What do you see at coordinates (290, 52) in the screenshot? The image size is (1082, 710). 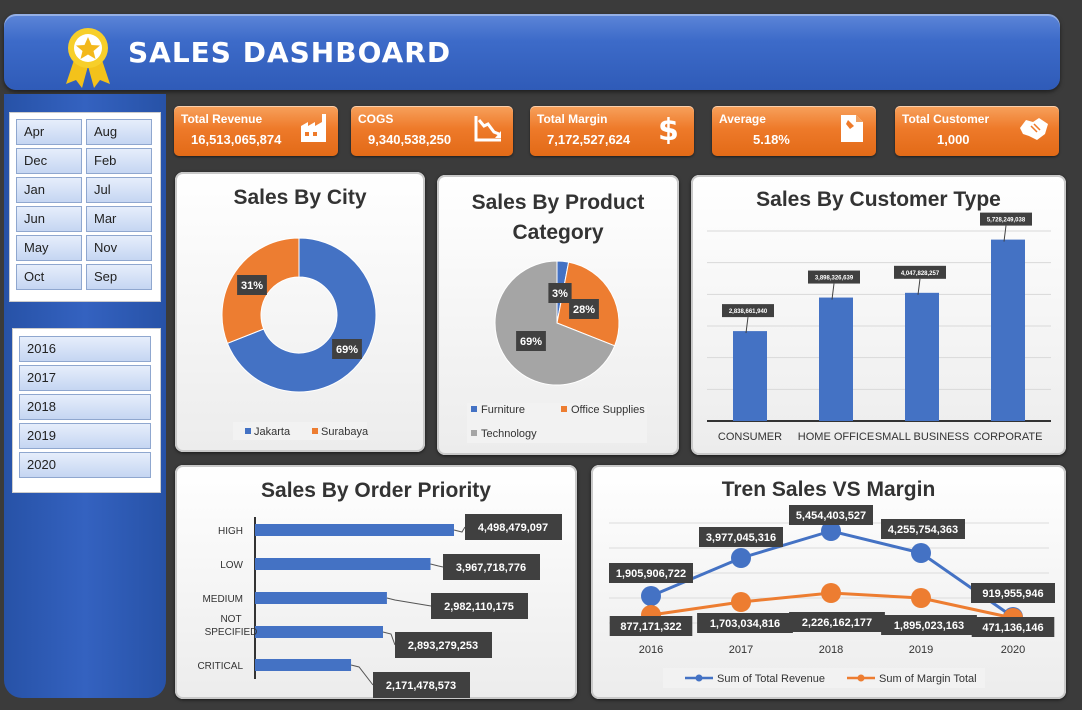 I see `page-title: SALES DASHBOARD` at bounding box center [290, 52].